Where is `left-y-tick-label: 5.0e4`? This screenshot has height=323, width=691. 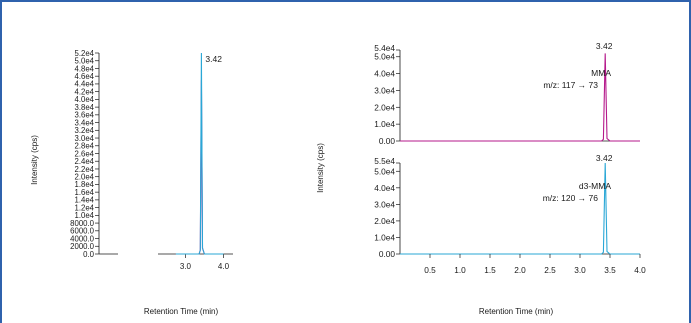
left-y-tick-label: 5.0e4 is located at coordinates (84, 61).